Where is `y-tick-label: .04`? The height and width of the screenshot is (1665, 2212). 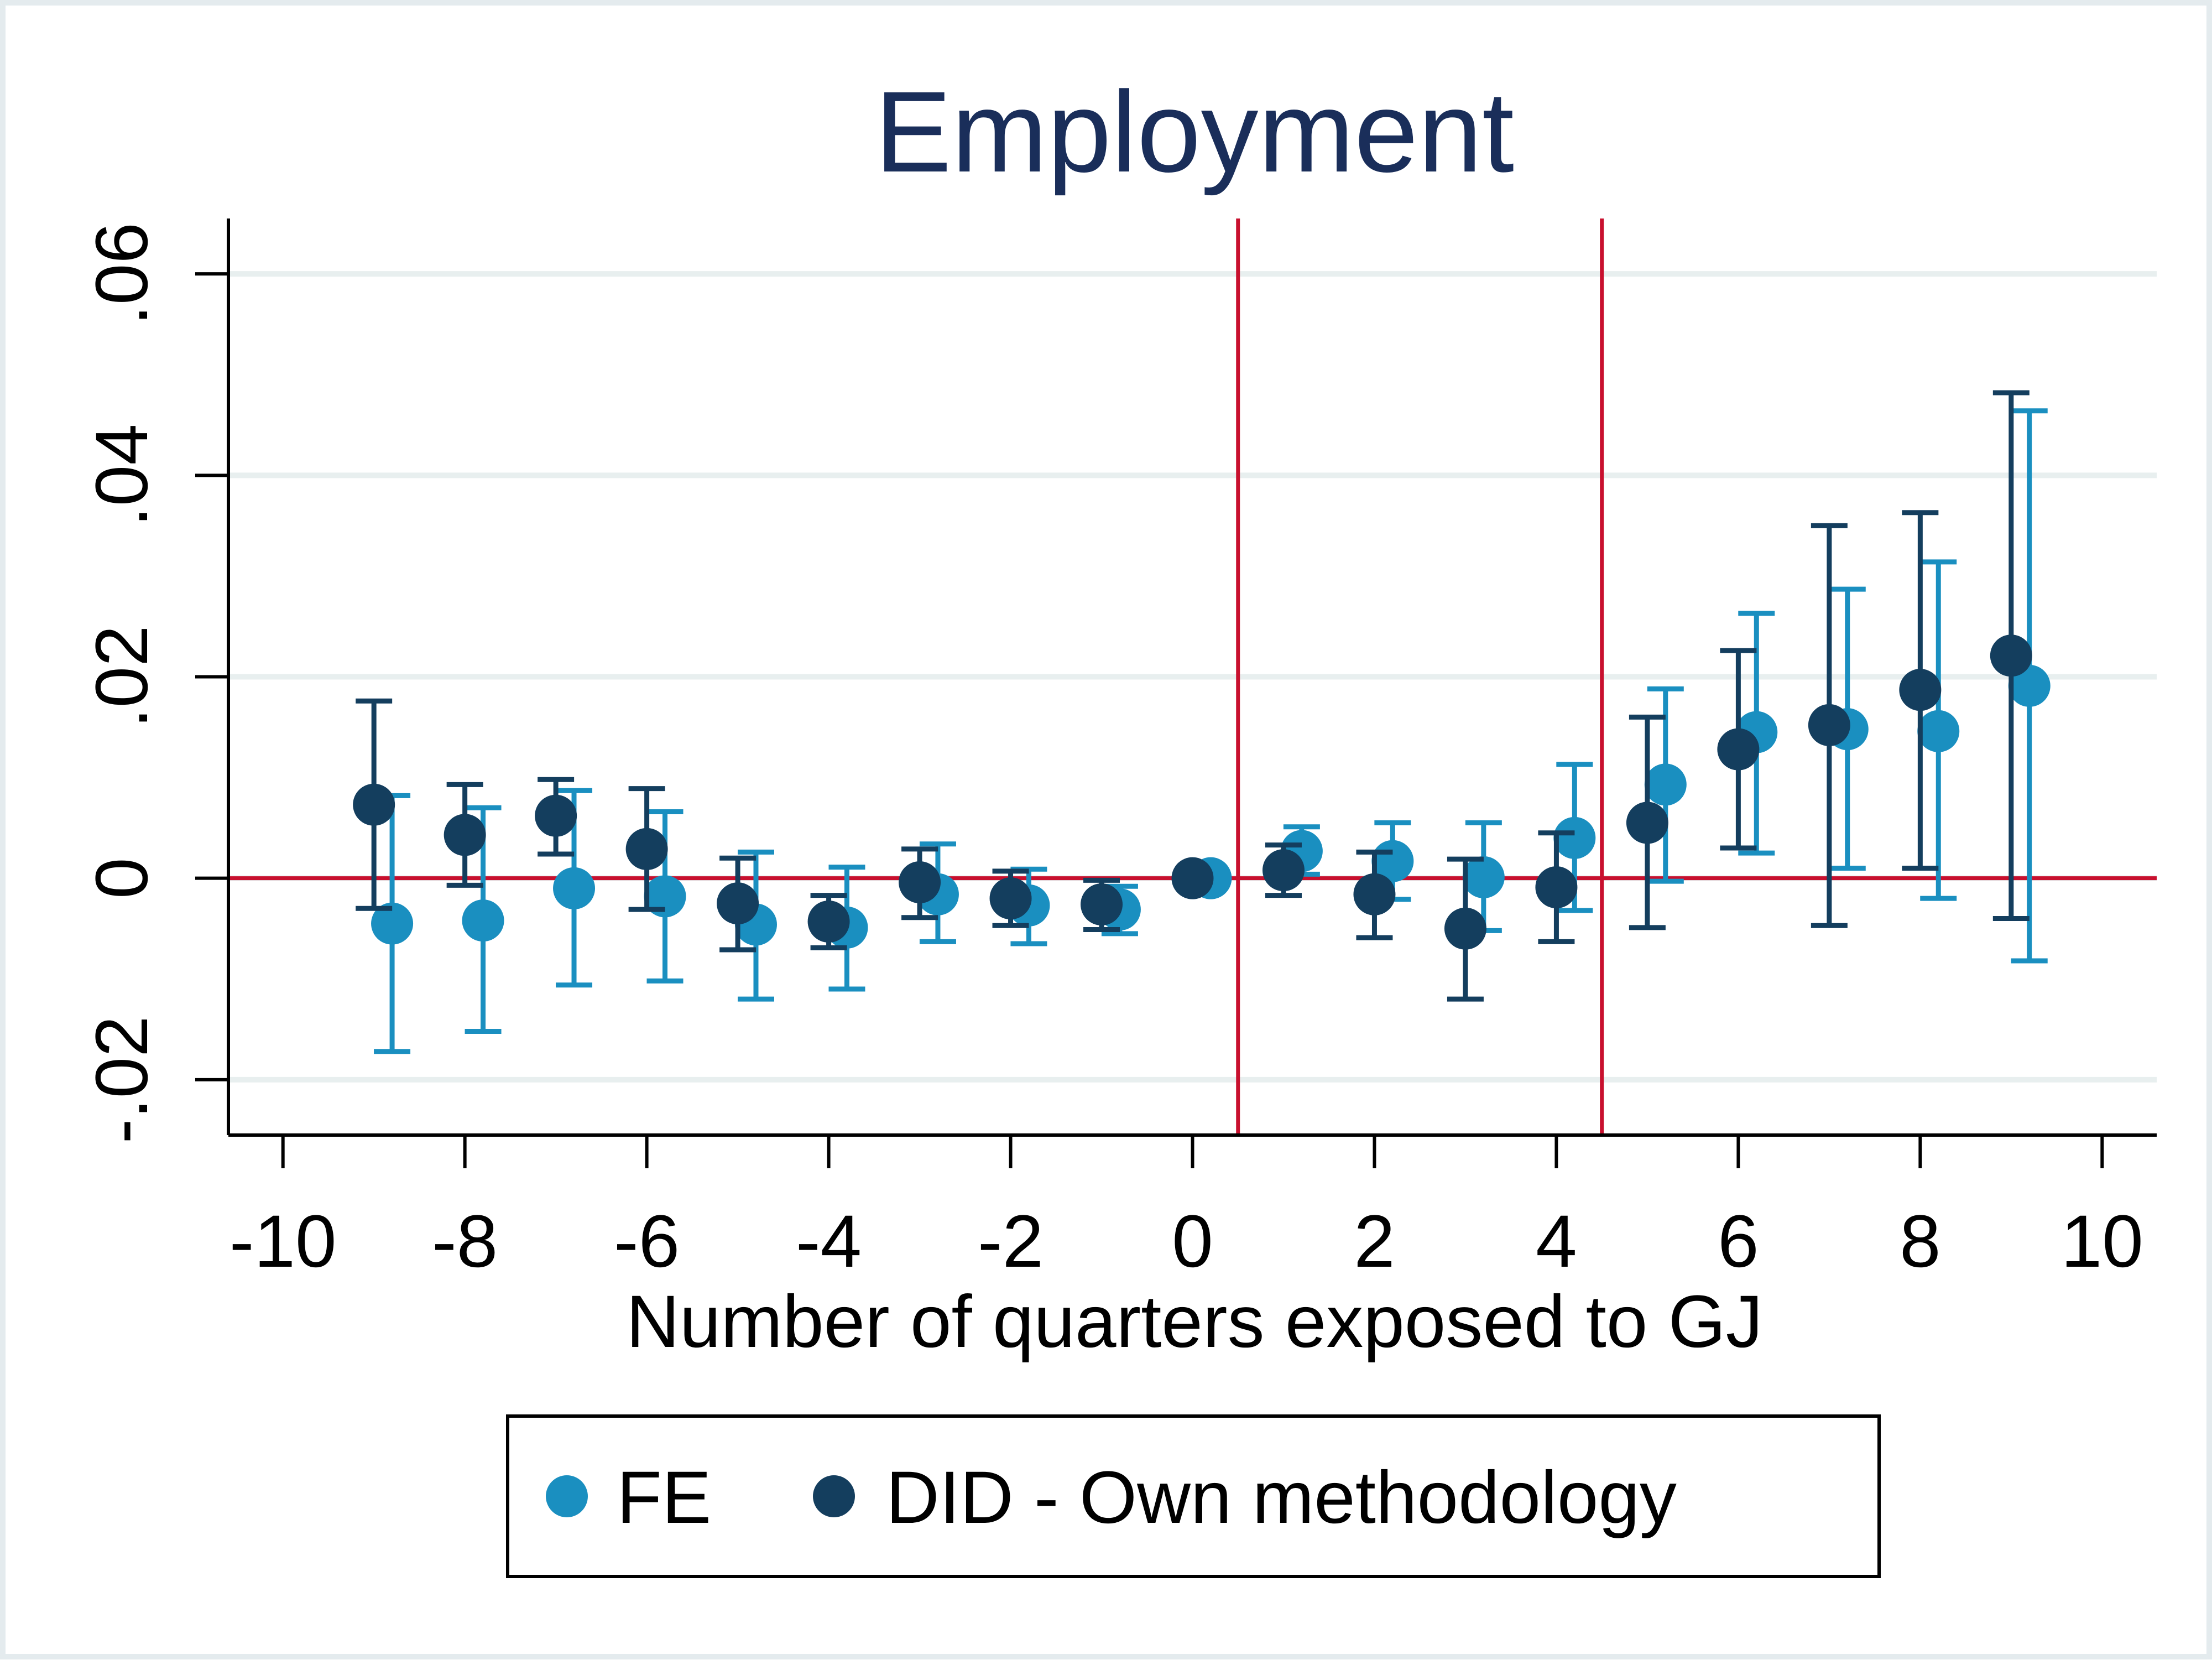
y-tick-label: .04 is located at coordinates (122, 475).